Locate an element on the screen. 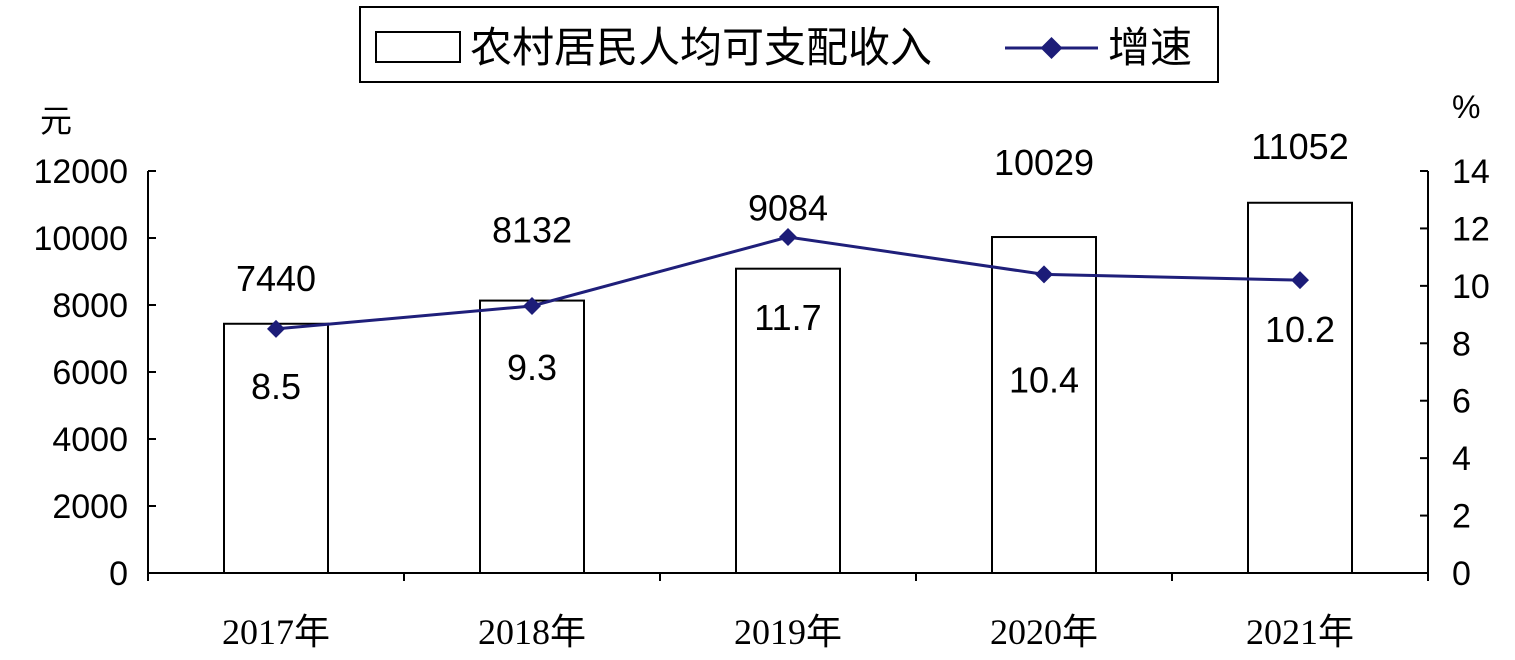 The height and width of the screenshot is (660, 1515). legend-box is located at coordinates (789, 44).